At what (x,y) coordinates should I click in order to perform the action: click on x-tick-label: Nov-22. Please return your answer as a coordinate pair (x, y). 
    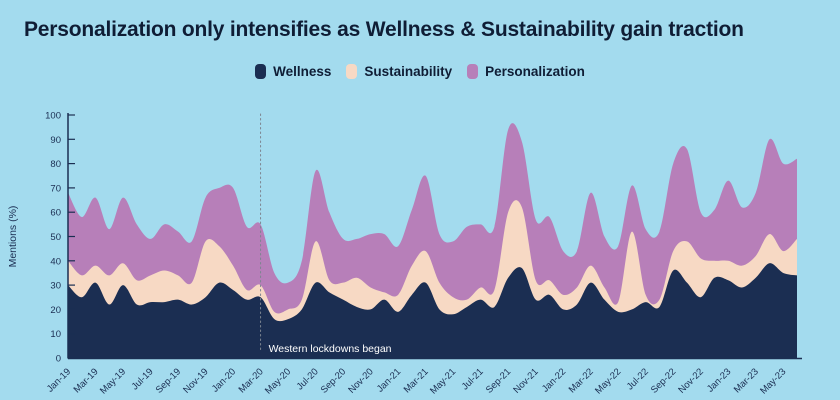
    Looking at the image, I should click on (690, 380).